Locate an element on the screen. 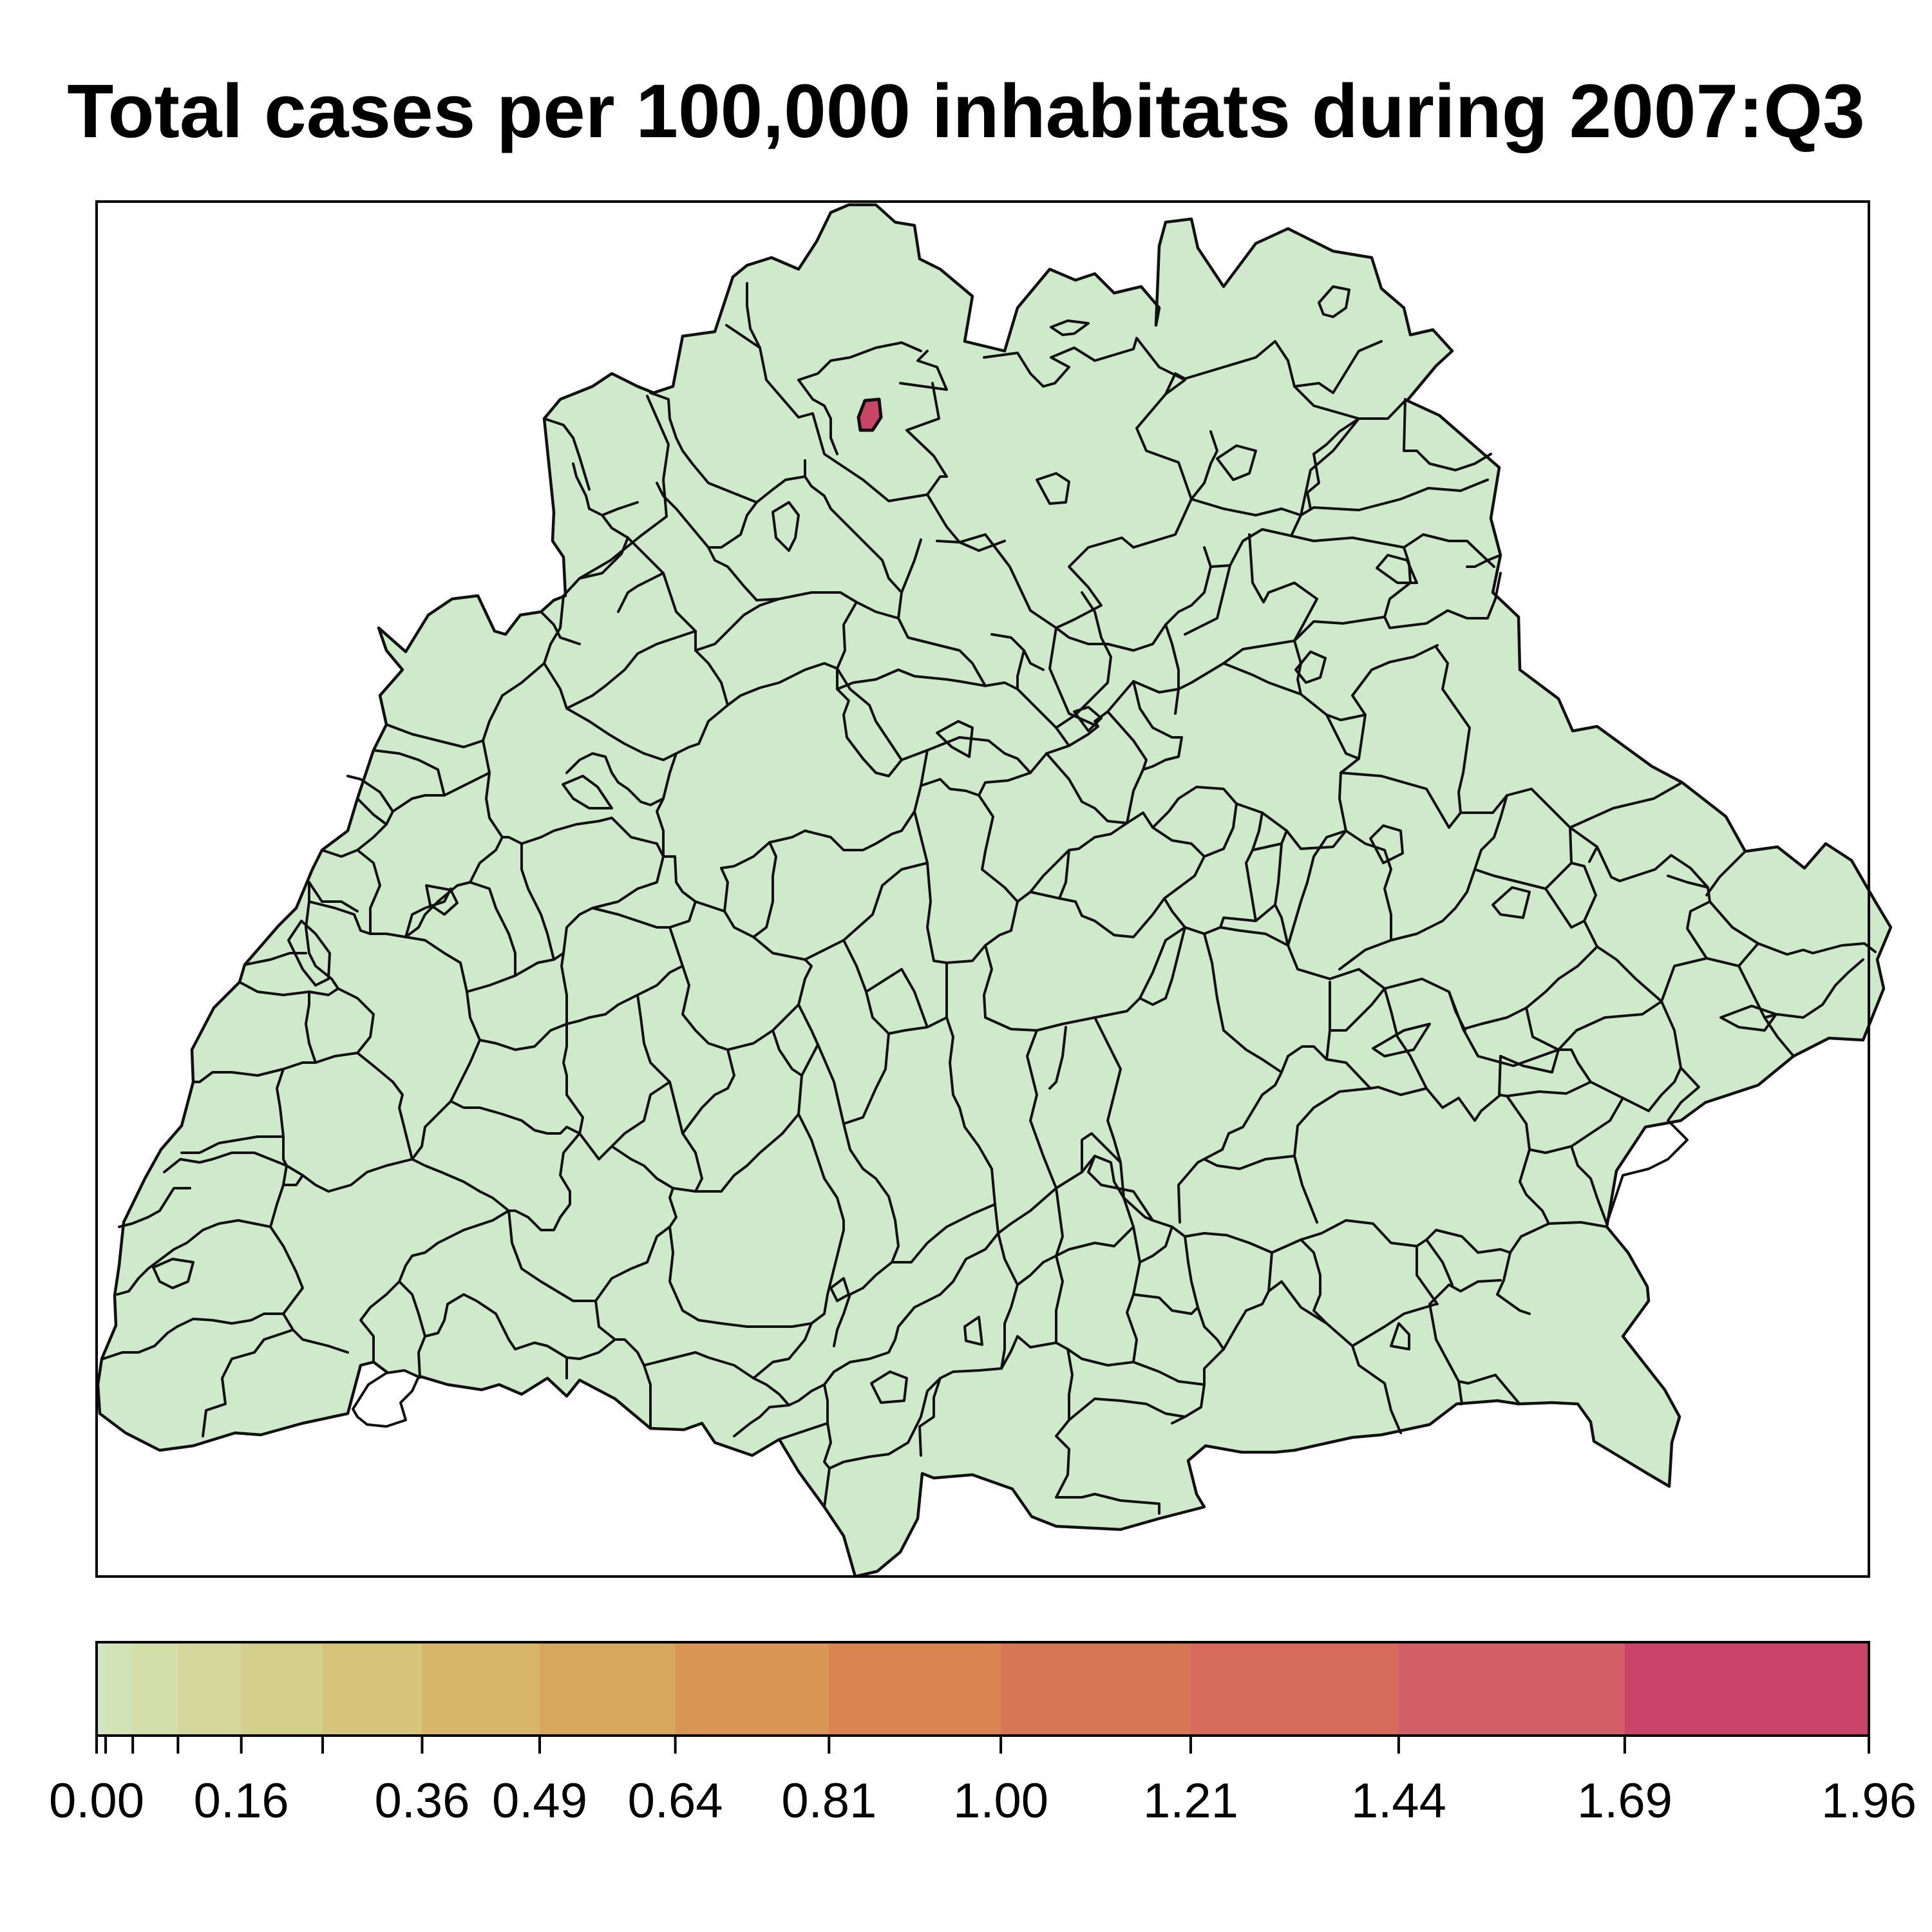 Image resolution: width=1932 pixels, height=1932 pixels. lake-shape is located at coordinates (386, 1399).